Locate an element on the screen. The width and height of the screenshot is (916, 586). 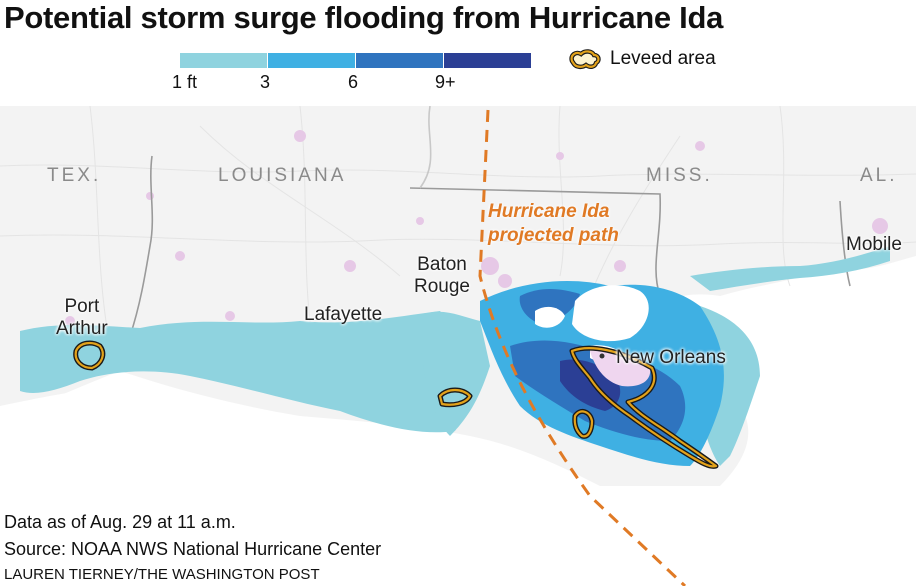
legend-swatch-3ft is located at coordinates (311, 60).